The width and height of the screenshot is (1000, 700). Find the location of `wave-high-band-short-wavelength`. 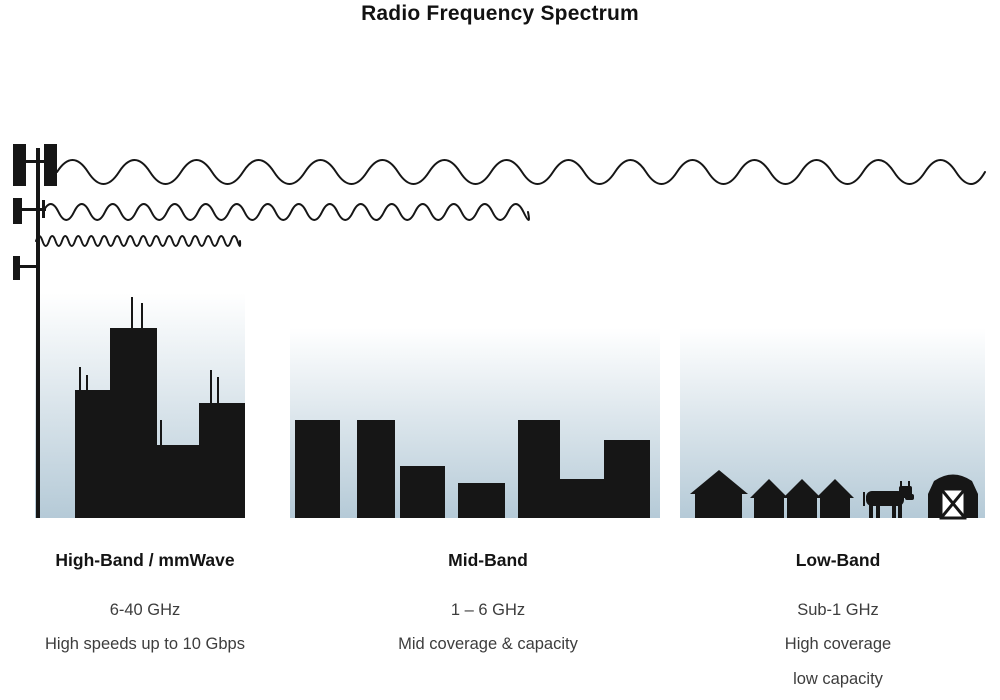

wave-high-band-short-wavelength is located at coordinates (138, 241).